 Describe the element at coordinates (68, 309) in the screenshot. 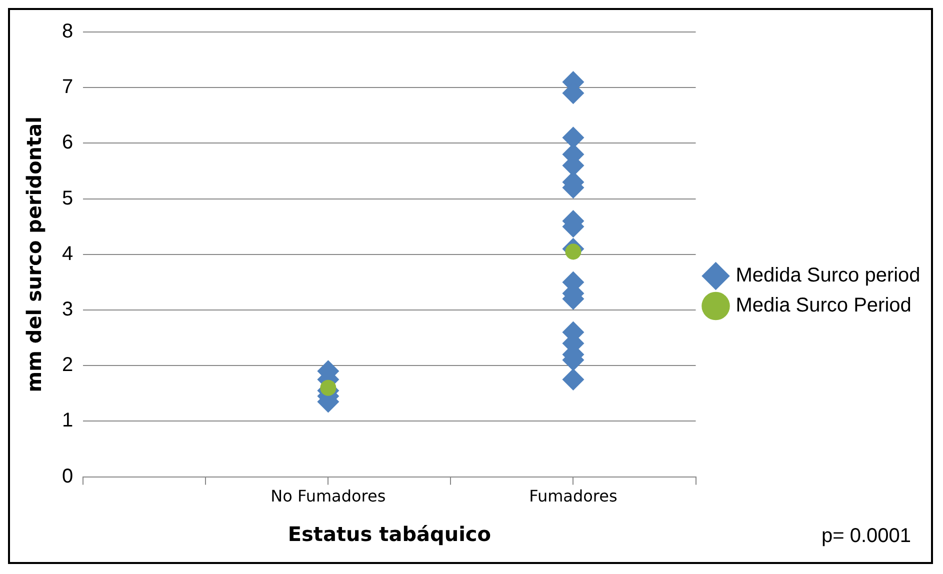

I see `y-tick-label: 3` at that location.